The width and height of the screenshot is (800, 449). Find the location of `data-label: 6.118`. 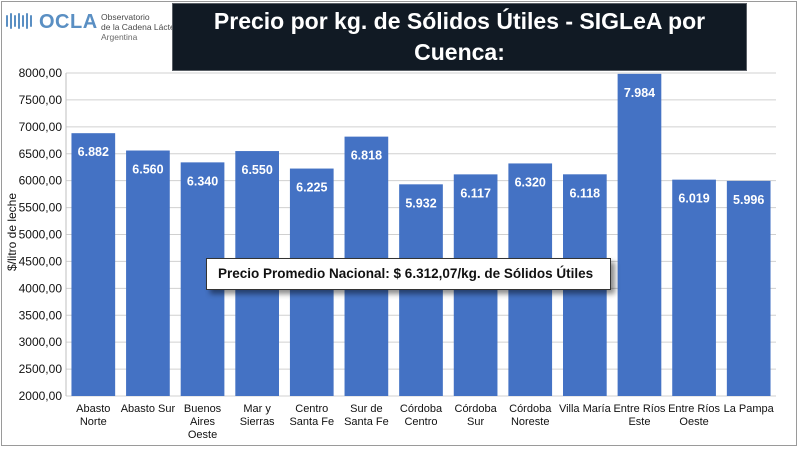

data-label: 6.118 is located at coordinates (585, 193).